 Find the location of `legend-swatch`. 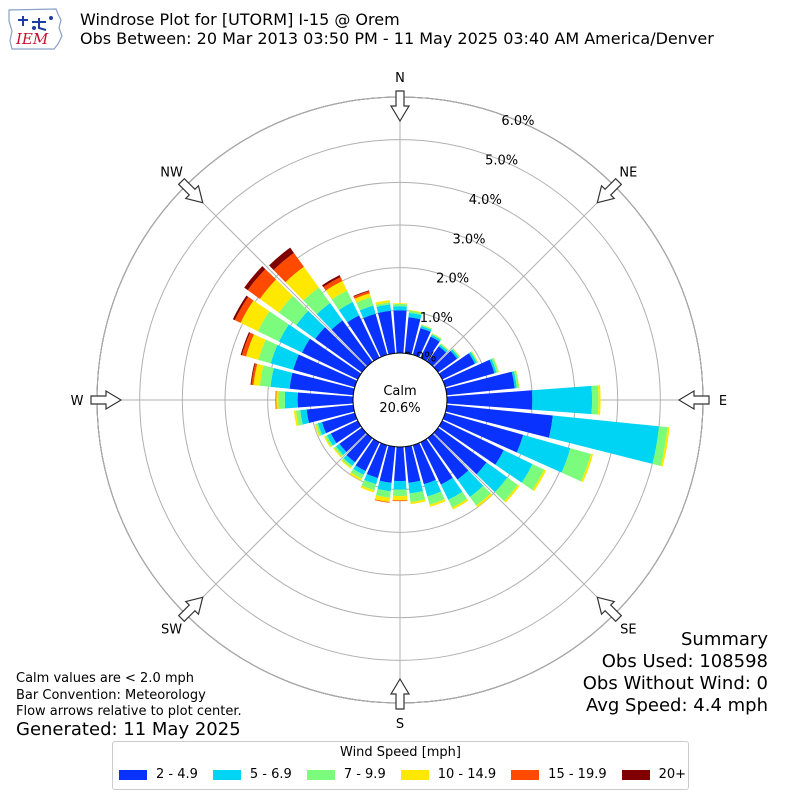

legend-swatch is located at coordinates (320, 774).